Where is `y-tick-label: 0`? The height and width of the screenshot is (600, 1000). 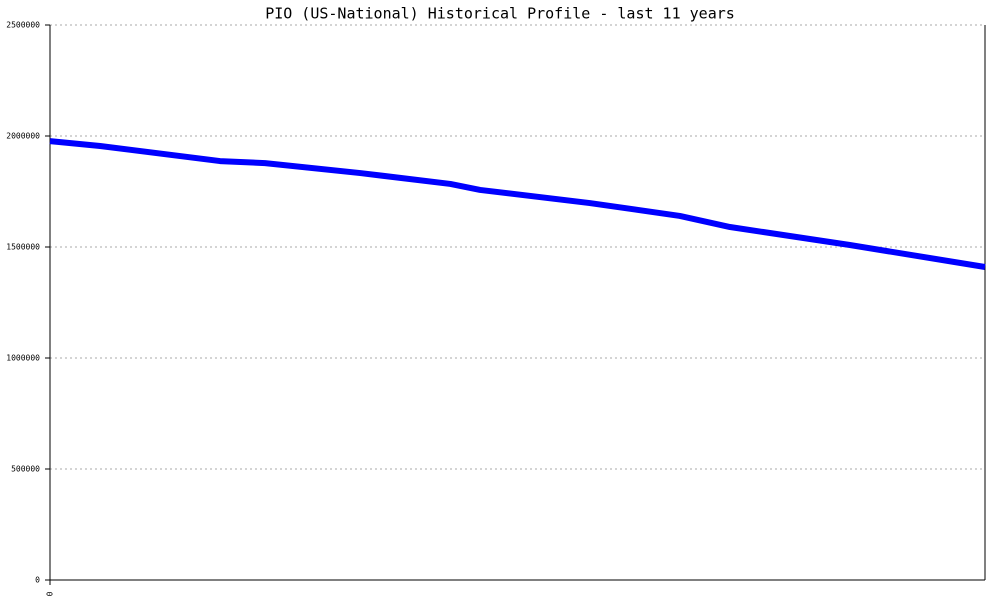
y-tick-label: 0 is located at coordinates (37, 580).